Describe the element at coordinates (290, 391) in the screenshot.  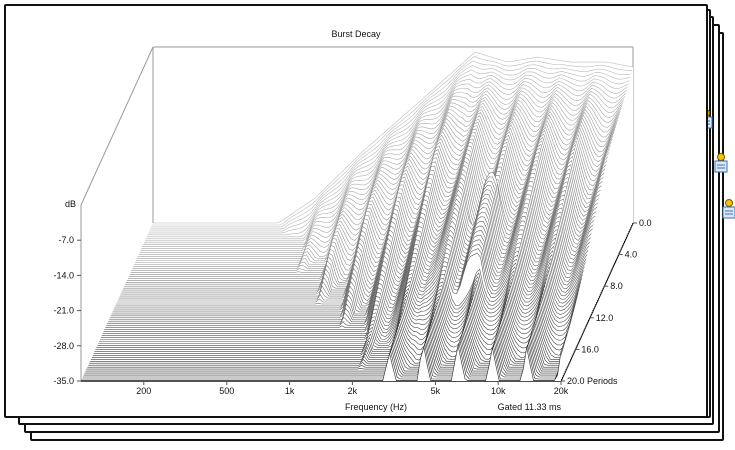
I see `x-tick-label: 1k` at that location.